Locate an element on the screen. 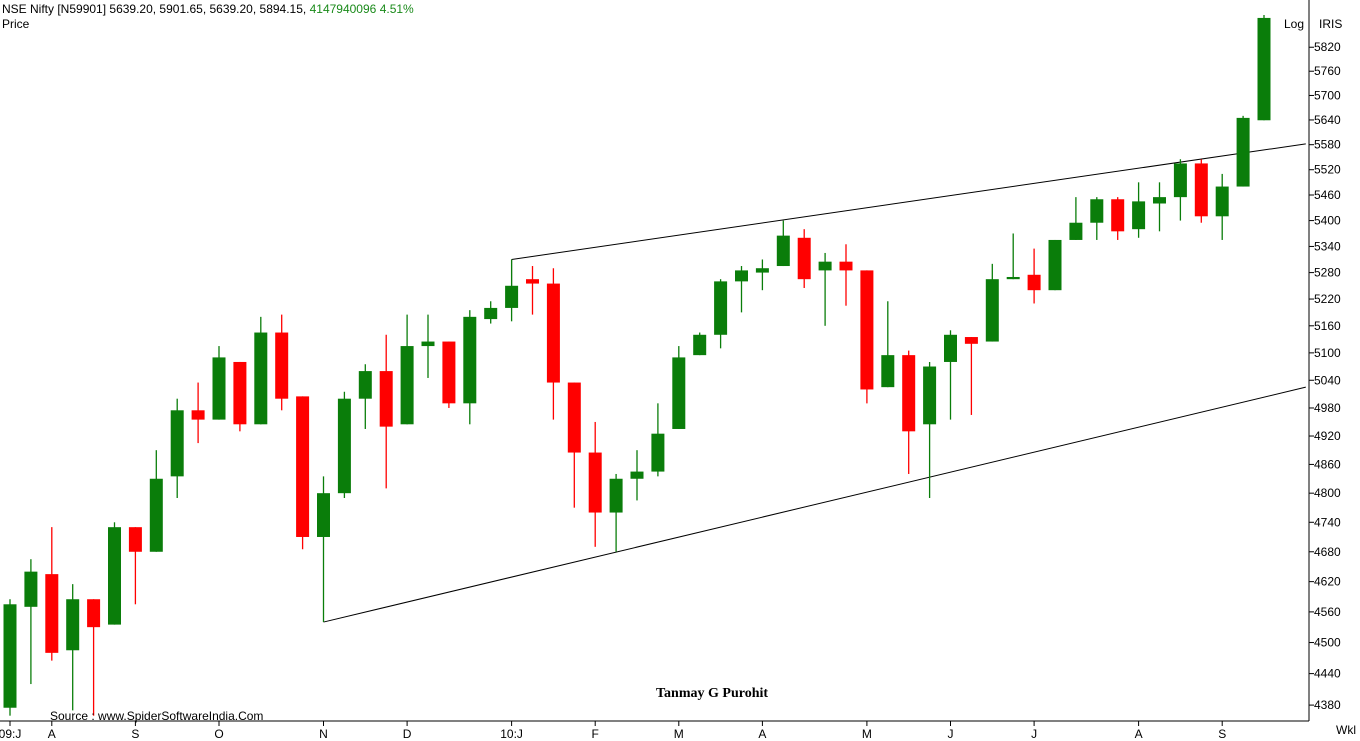 This screenshot has height=741, width=1360. x-tick-label: 09:J is located at coordinates (10, 734).